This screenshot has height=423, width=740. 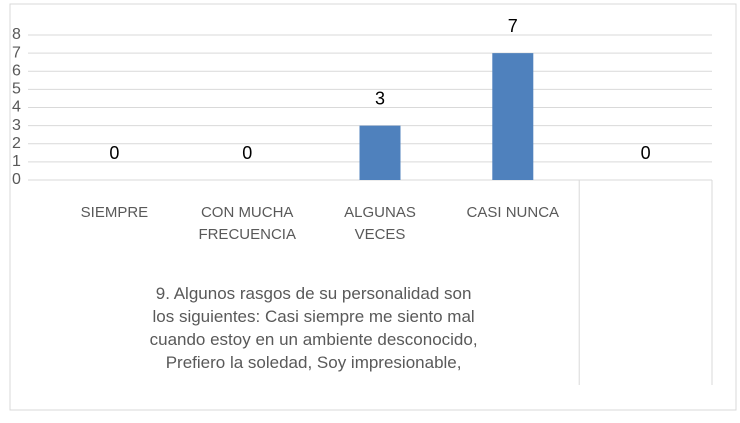 What do you see at coordinates (247, 223) in the screenshot?
I see `x-tick-label: CON MUCHA FRECUENCIA` at bounding box center [247, 223].